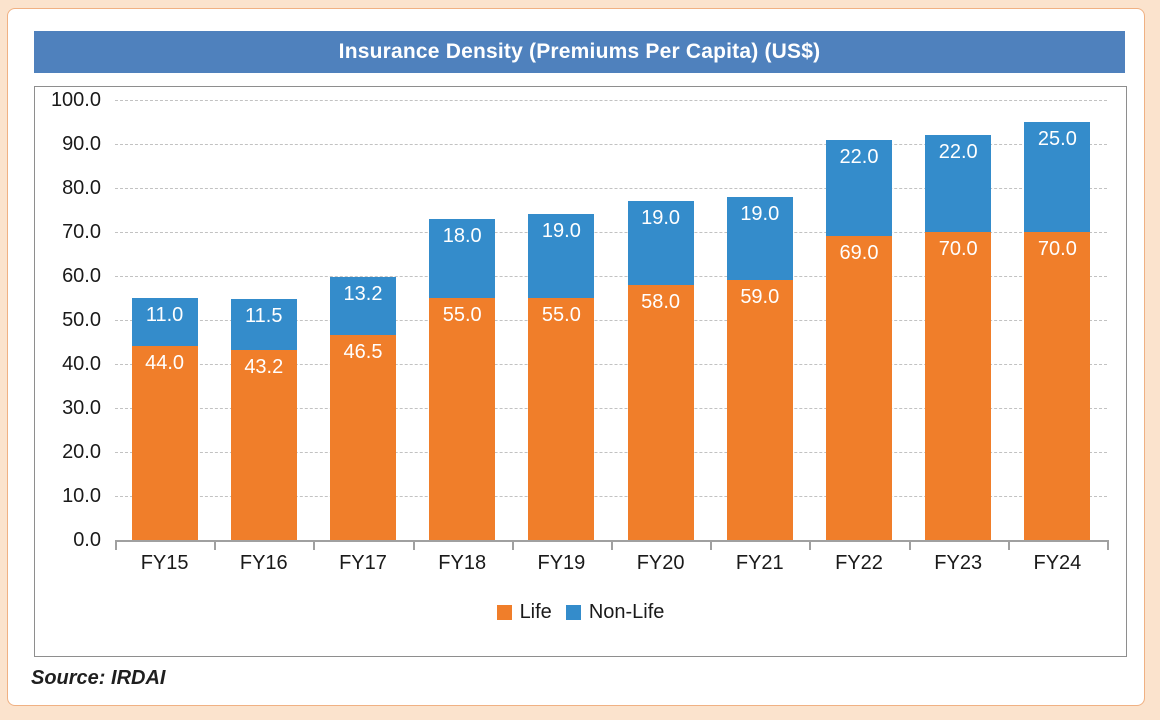  Describe the element at coordinates (661, 301) in the screenshot. I see `bar-value-label: 58.0` at that location.